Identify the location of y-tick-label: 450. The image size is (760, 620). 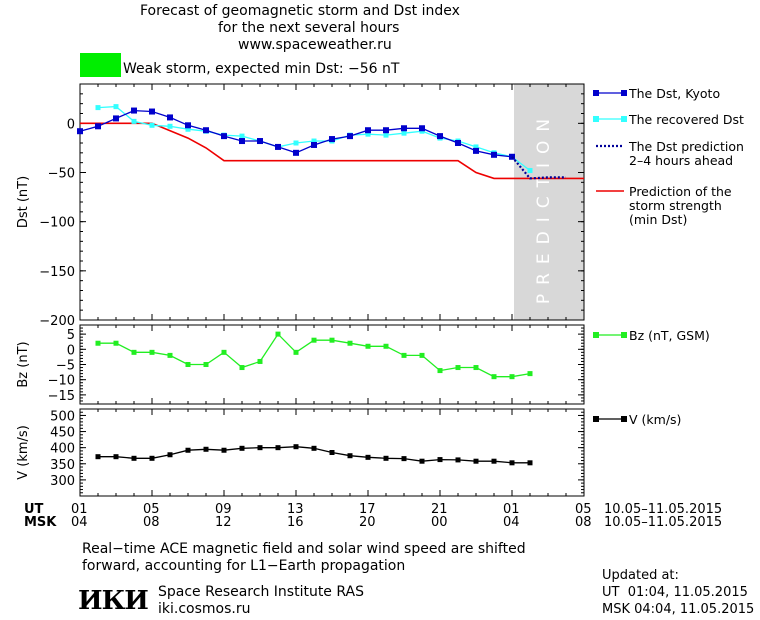
(62, 433).